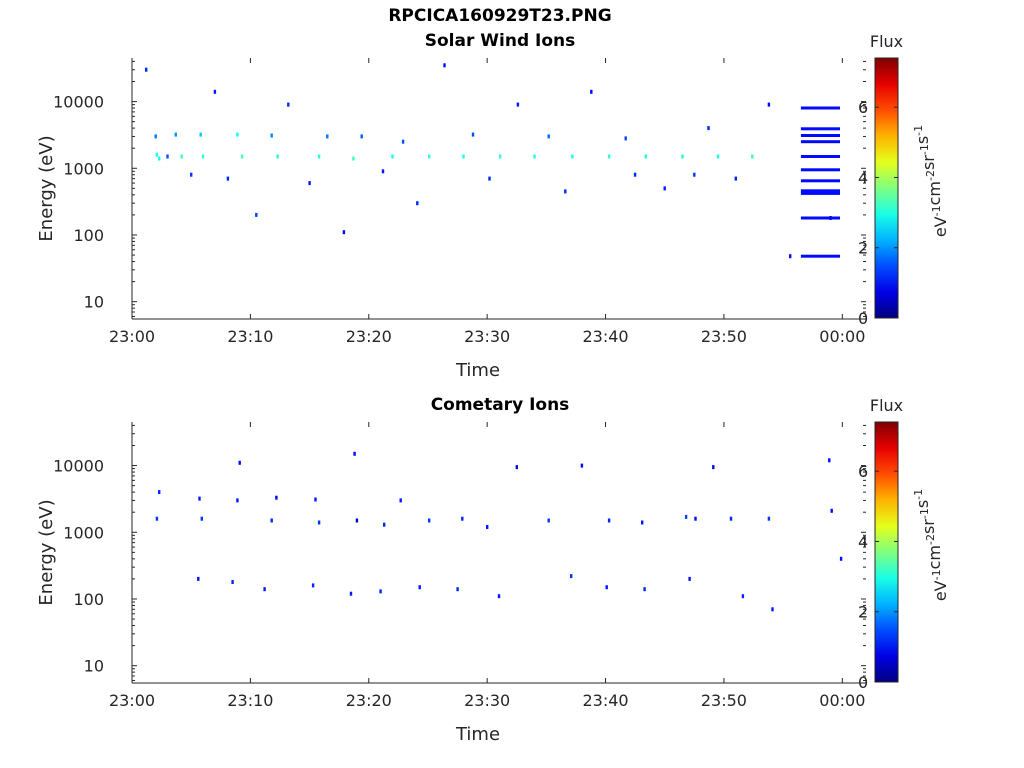  I want to click on colorbar-title: Flux, so click(886, 405).